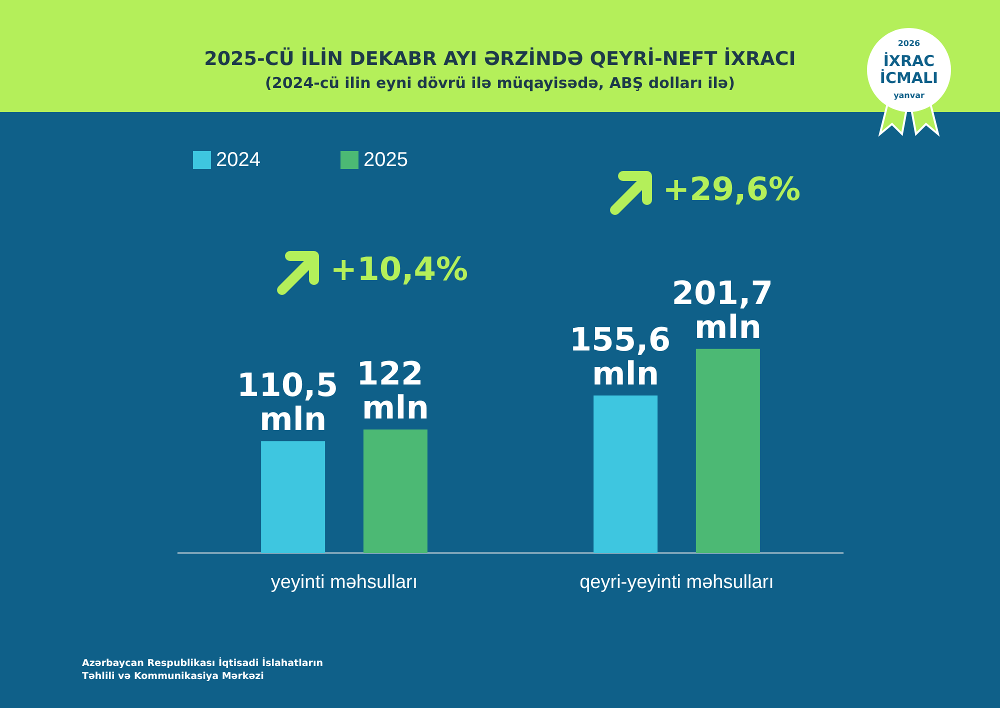 This screenshot has height=708, width=1000. What do you see at coordinates (677, 582) in the screenshot?
I see `x-tick-label: qeyri-yeyinti məhsulları` at bounding box center [677, 582].